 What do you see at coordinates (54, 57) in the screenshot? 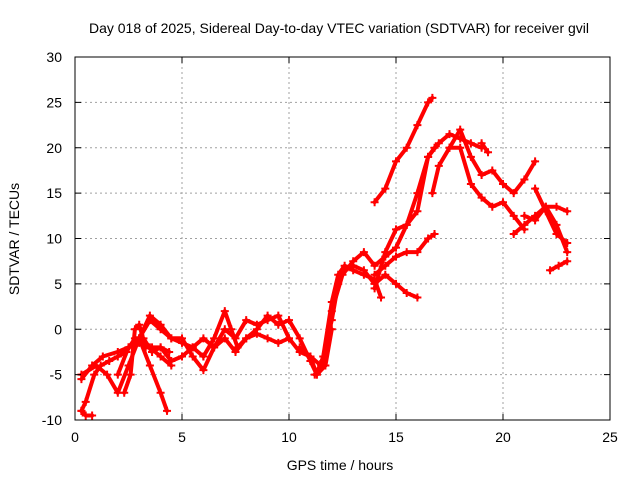
I see `y-tick-label: 30` at bounding box center [54, 57].